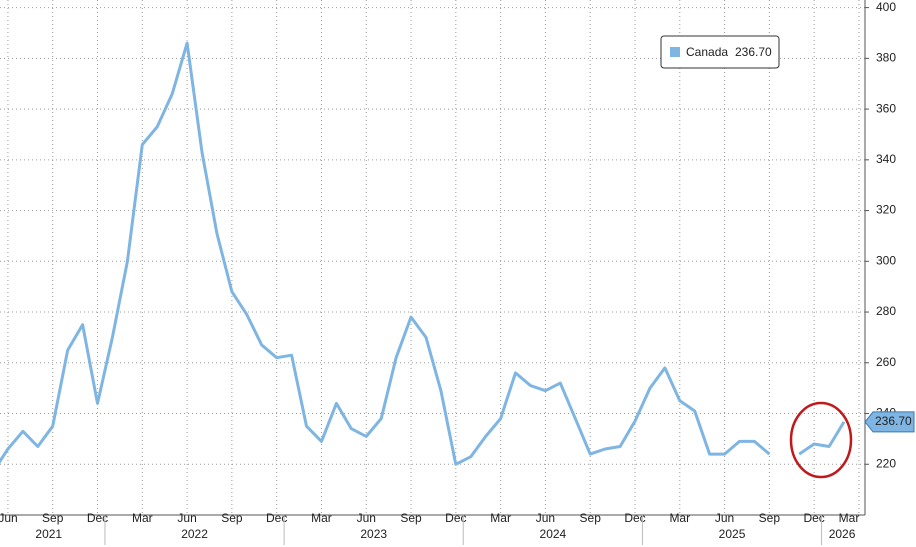 Image resolution: width=916 pixels, height=547 pixels. Describe the element at coordinates (732, 534) in the screenshot. I see `x-group-label: 2025` at that location.